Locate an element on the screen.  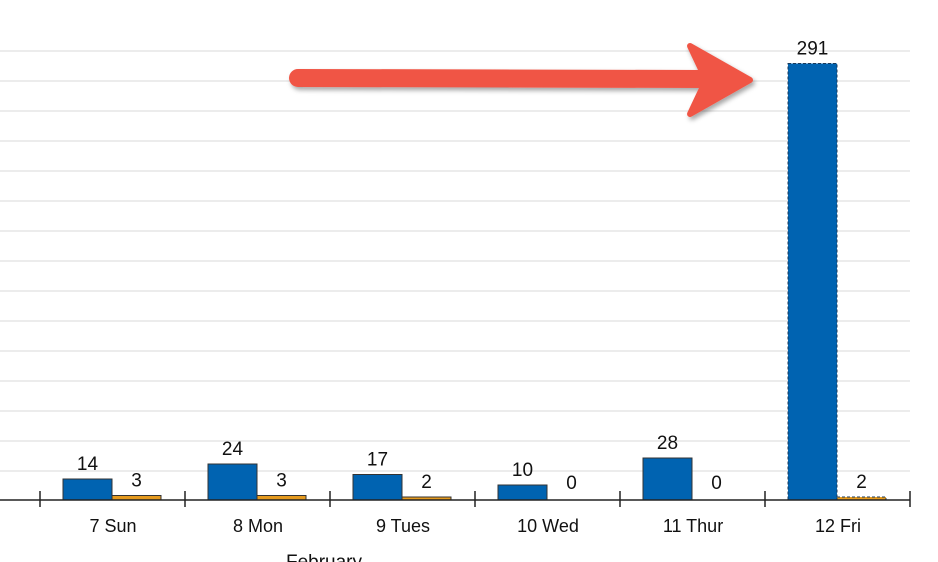
arrow-annotation is located at coordinates (521, 80).